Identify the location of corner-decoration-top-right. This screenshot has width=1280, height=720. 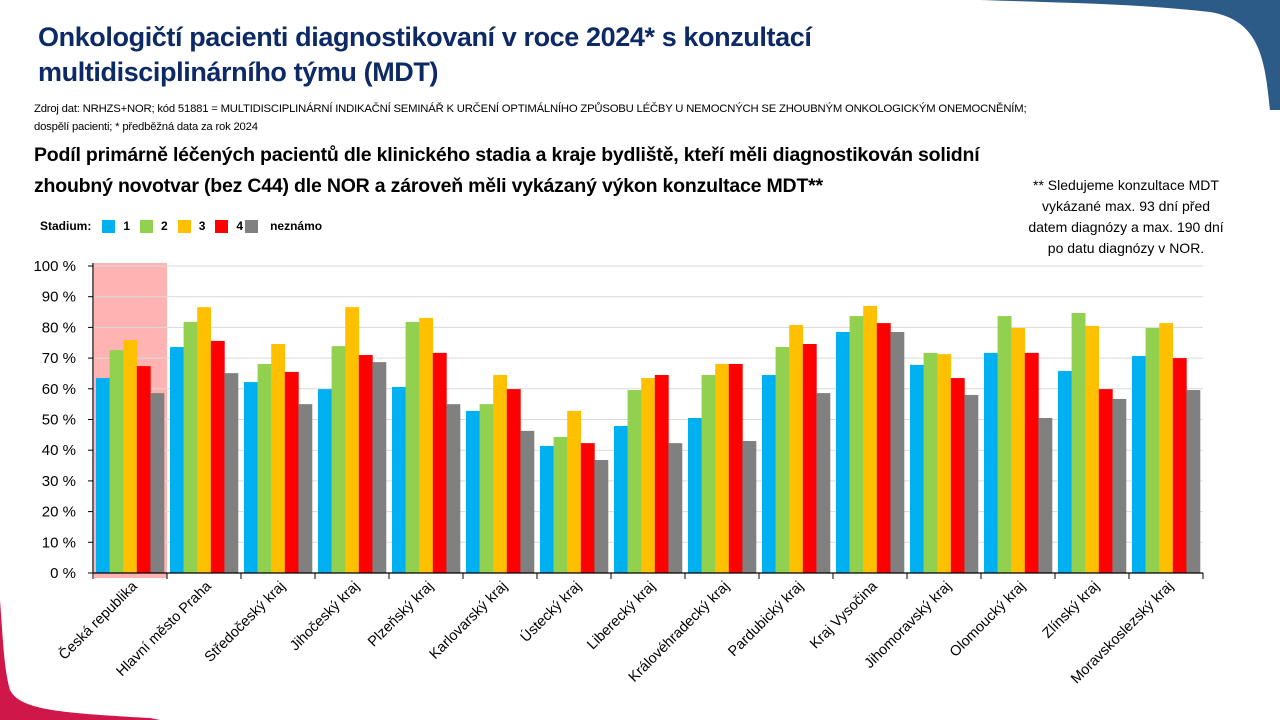
(1130, 55).